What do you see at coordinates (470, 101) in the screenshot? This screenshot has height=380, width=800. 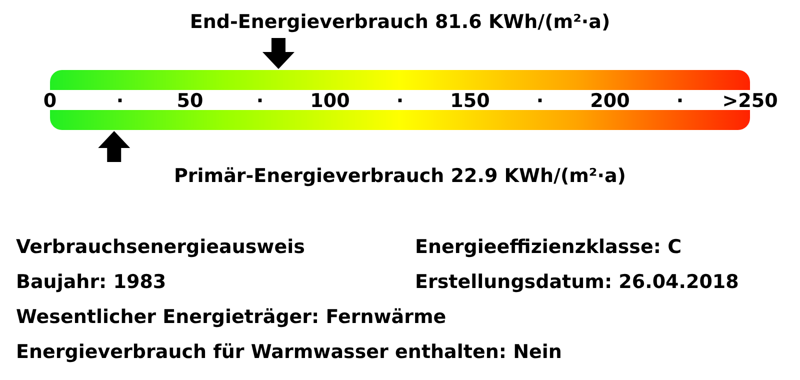 I see `x-tick-label: 150` at bounding box center [470, 101].